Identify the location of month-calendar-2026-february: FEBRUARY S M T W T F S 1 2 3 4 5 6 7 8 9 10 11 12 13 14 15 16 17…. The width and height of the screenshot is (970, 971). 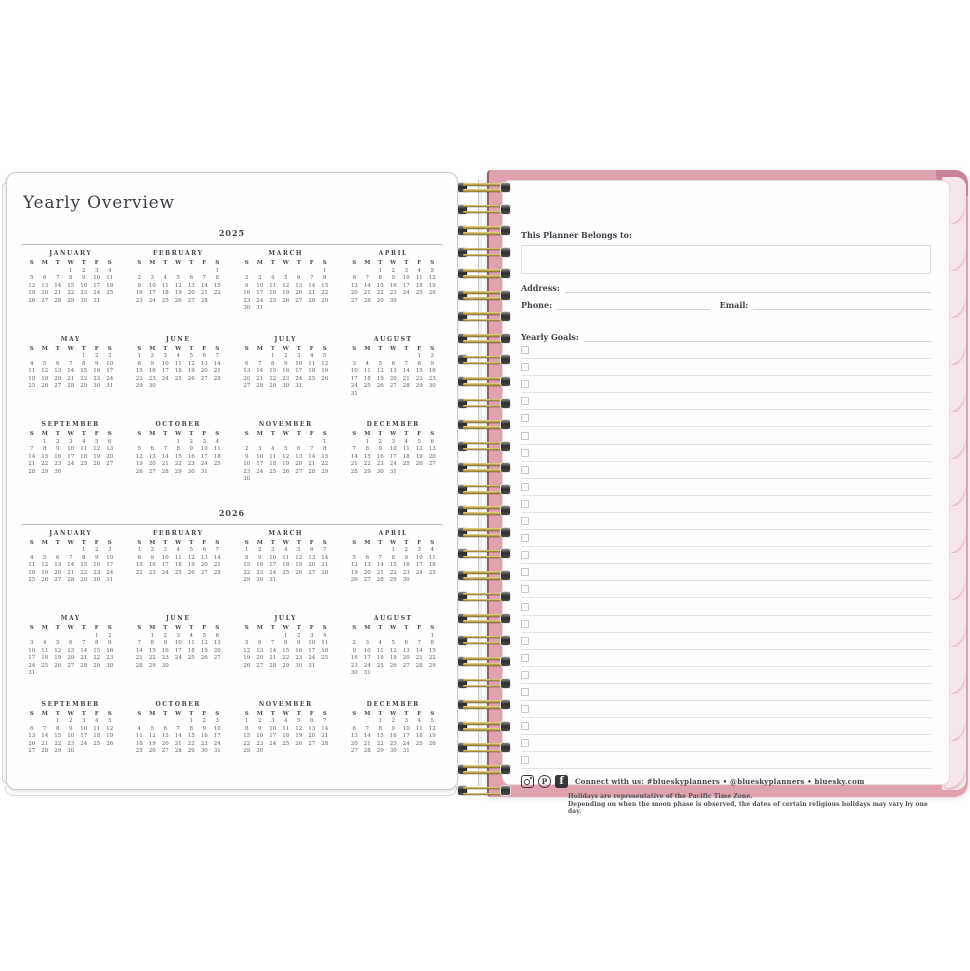
(179, 572).